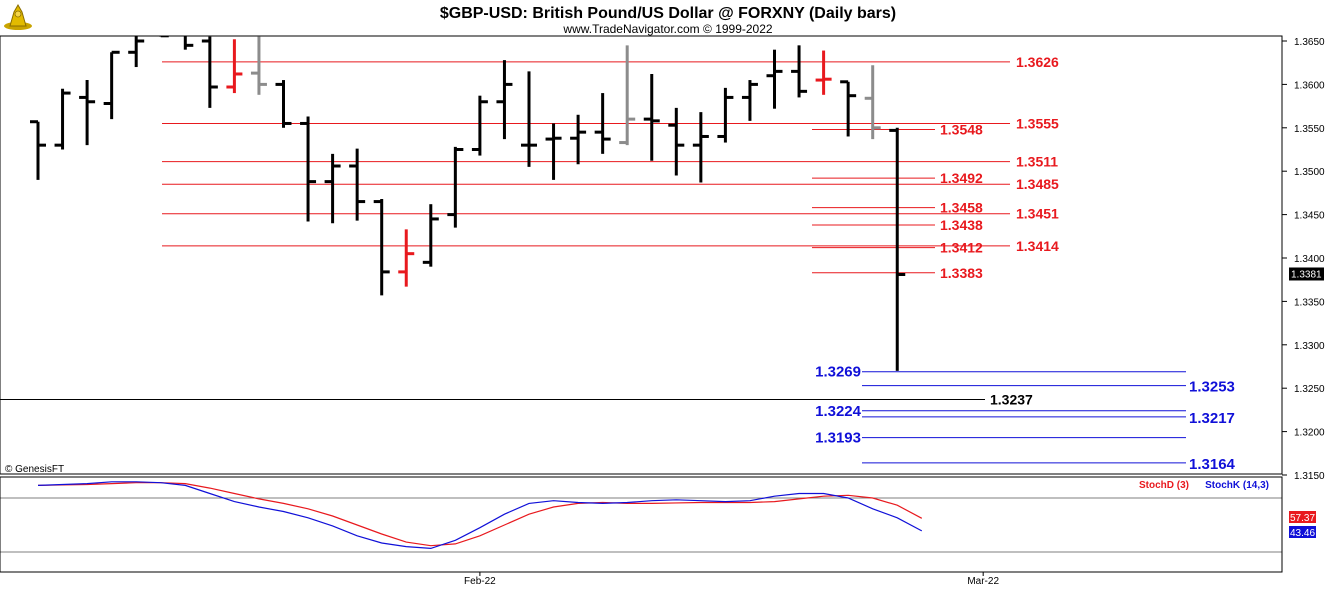 The image size is (1336, 591). What do you see at coordinates (1309, 42) in the screenshot?
I see `price-tick-label: 1.3650` at bounding box center [1309, 42].